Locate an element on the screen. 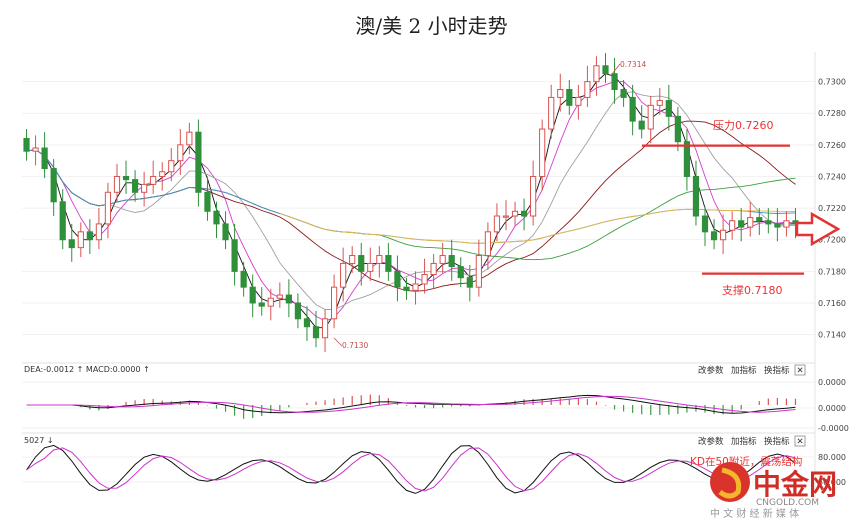 The width and height of the screenshot is (863, 529). chart-title: 澳/美 2 小时走势 is located at coordinates (431, 26).